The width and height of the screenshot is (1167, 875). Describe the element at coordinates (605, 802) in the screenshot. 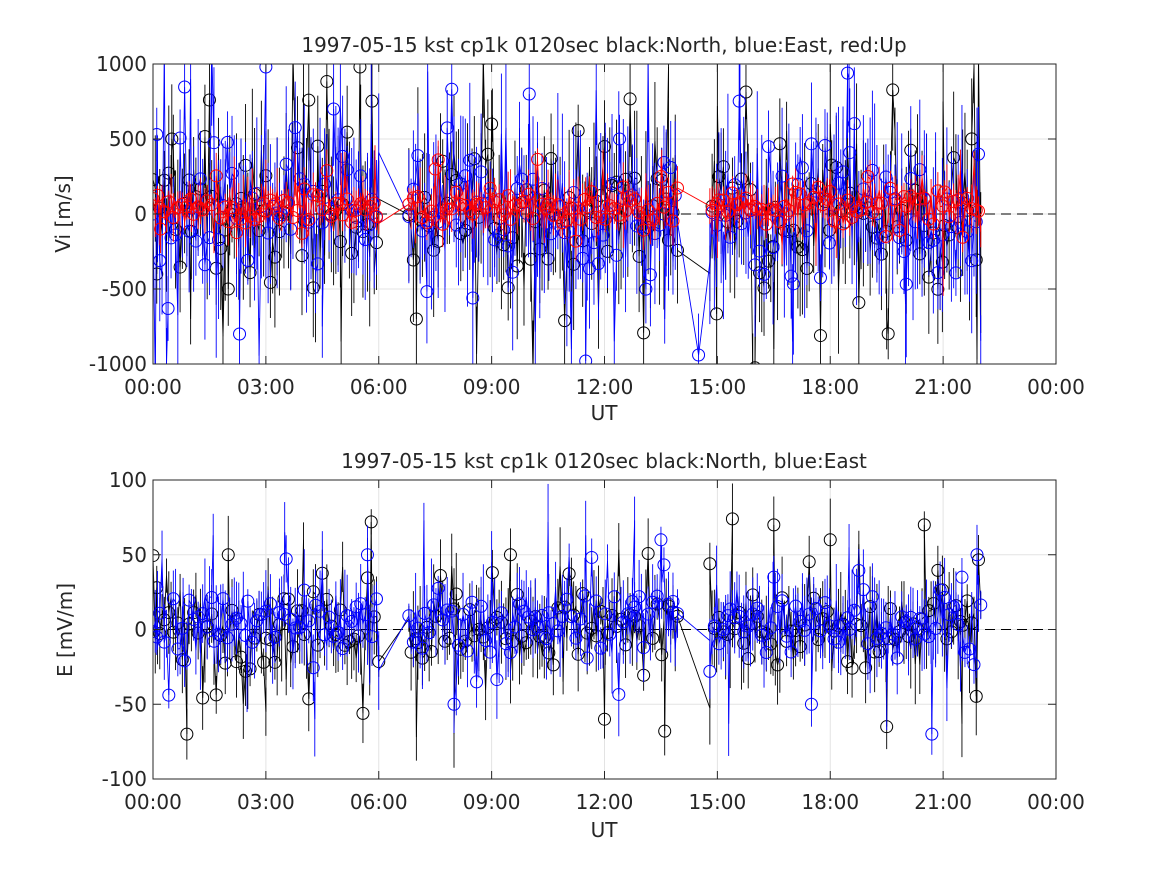

I see `x-tick-label: 12:00` at that location.